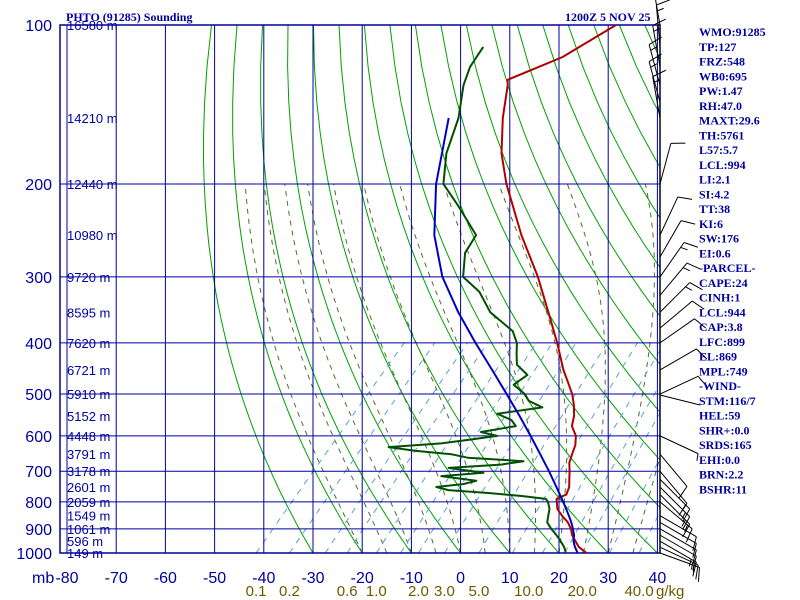  What do you see at coordinates (411, 578) in the screenshot?
I see `temperature-tick-label: -10` at bounding box center [411, 578].